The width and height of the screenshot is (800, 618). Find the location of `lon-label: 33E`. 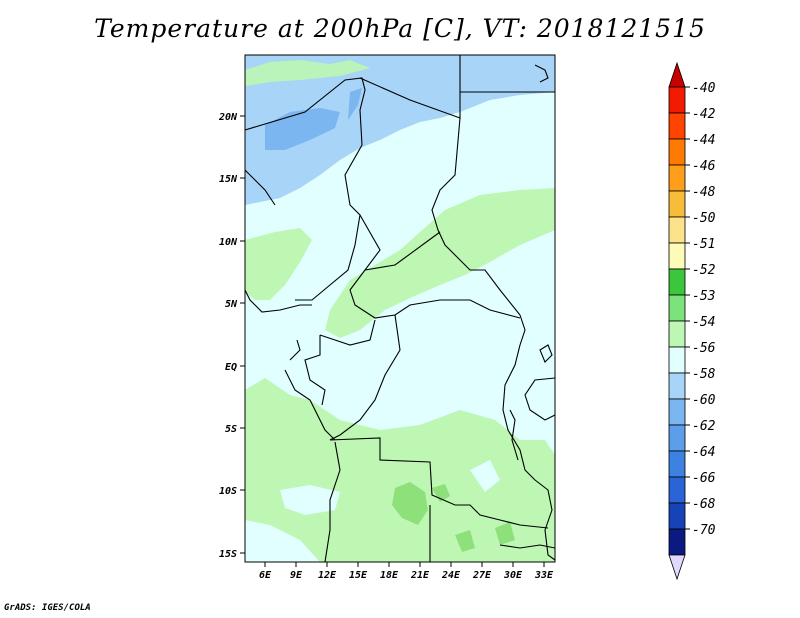

lon-label: 33E is located at coordinates (544, 575).